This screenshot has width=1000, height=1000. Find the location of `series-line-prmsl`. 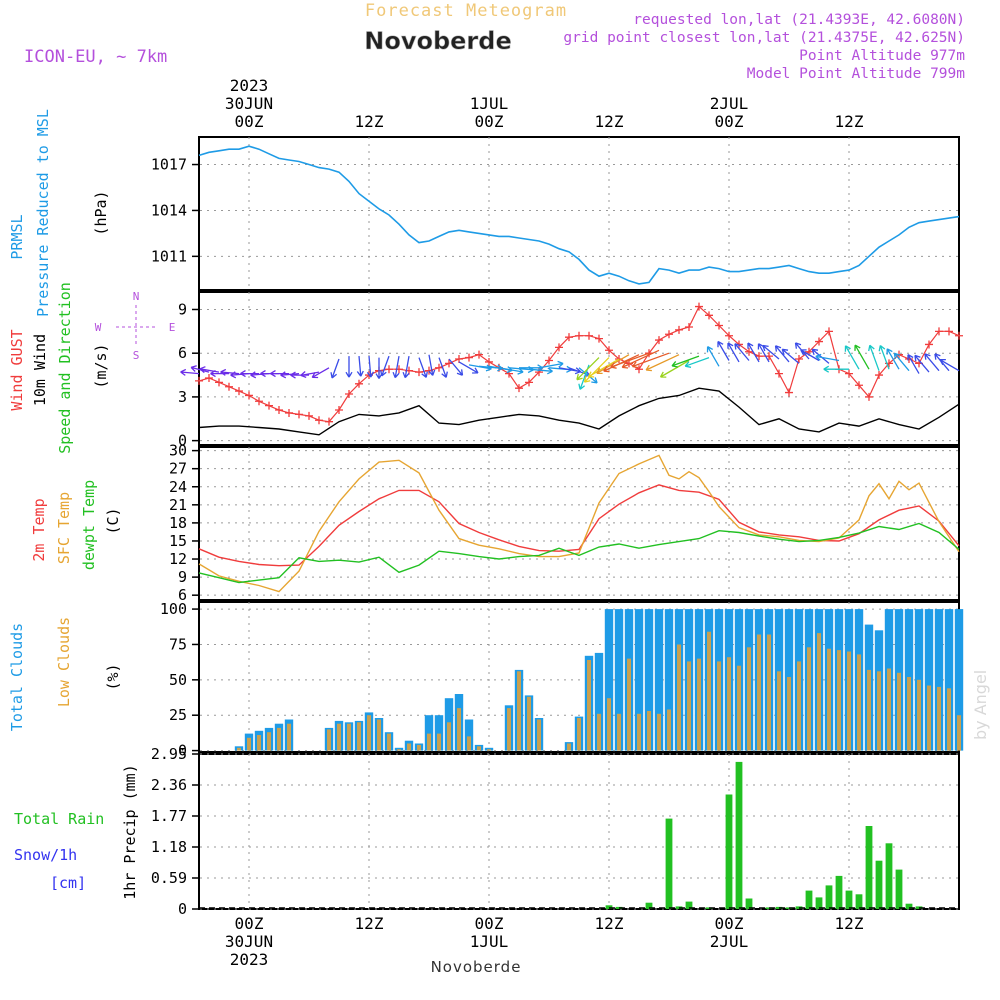

series-line-prmsl is located at coordinates (579, 215).